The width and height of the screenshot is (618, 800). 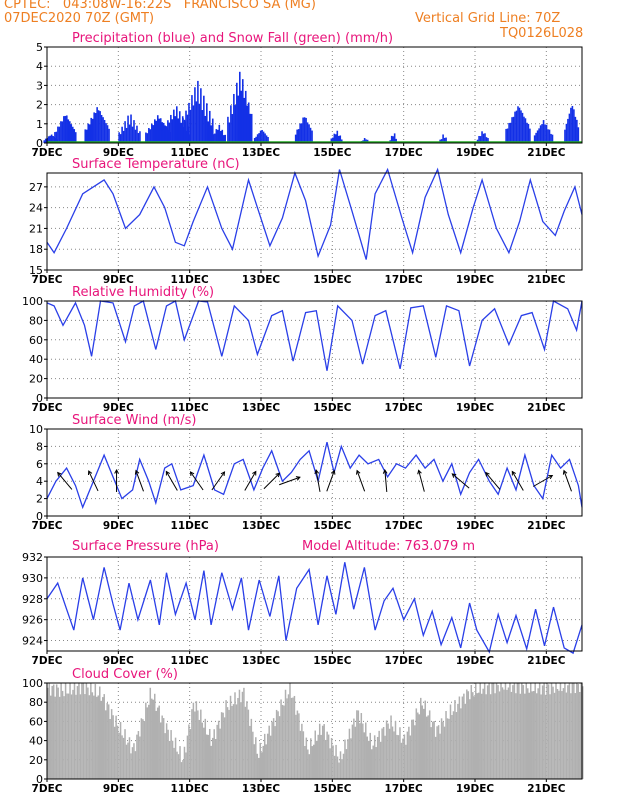 I want to click on x-tick-label: 15DEC, so click(x=332, y=280).